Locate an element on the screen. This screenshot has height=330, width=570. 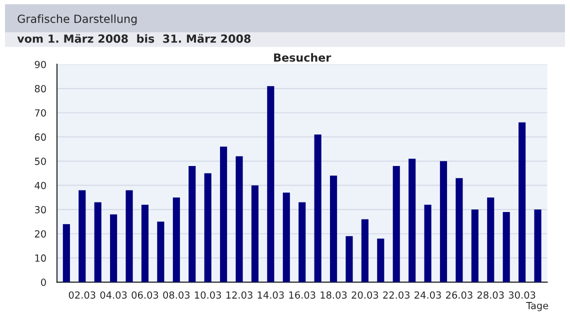
y-tick-label: 60 is located at coordinates (40, 137).